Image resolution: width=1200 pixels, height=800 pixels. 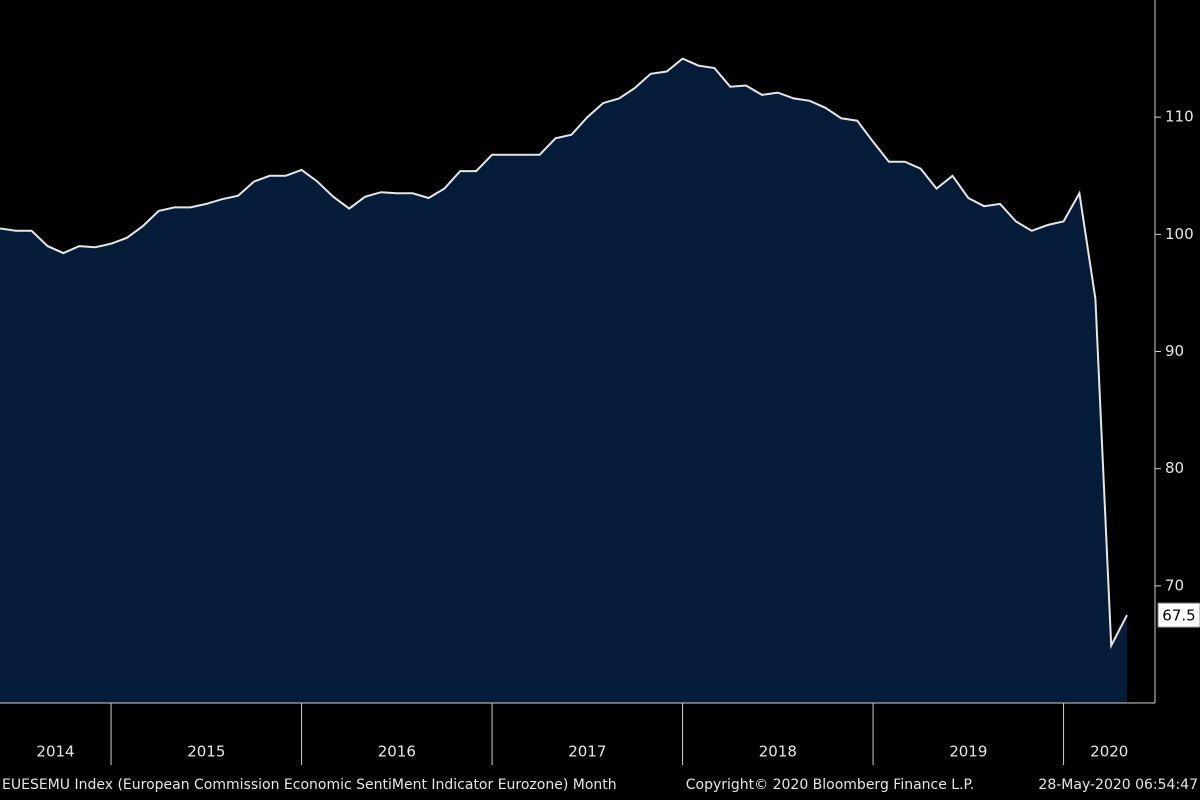 What do you see at coordinates (55, 752) in the screenshot?
I see `x-tick-label: 2014` at bounding box center [55, 752].